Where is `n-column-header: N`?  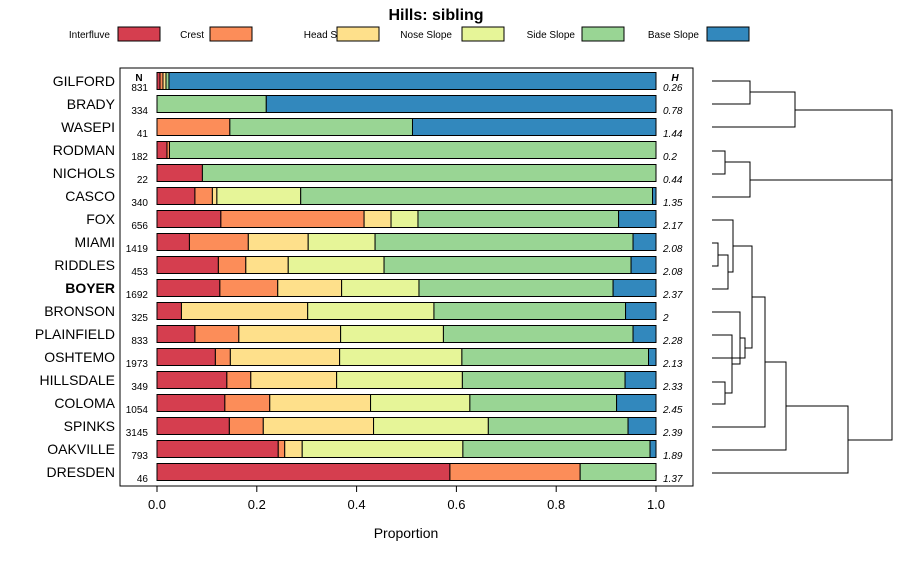
n-column-header: N is located at coordinates (138, 78).